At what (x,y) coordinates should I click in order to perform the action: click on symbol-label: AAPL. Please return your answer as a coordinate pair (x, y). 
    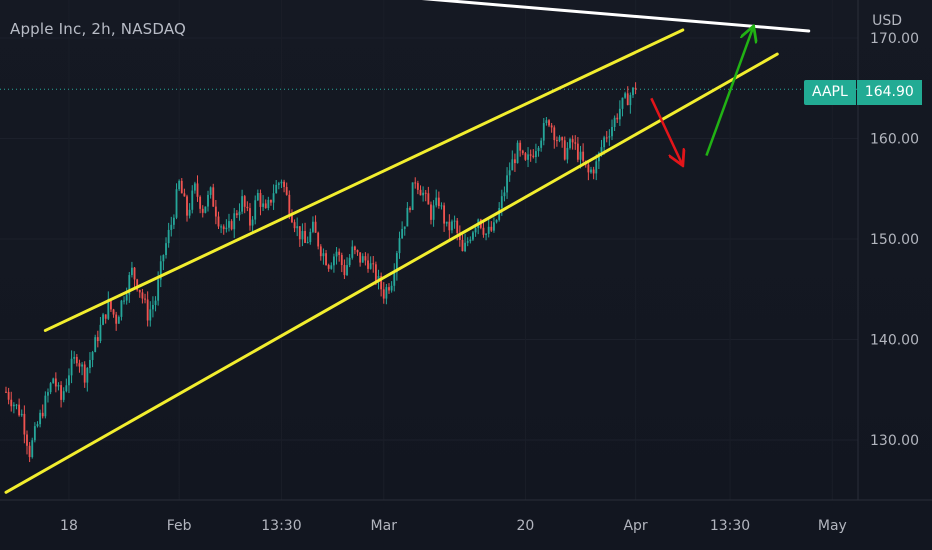
    Looking at the image, I should click on (830, 92).